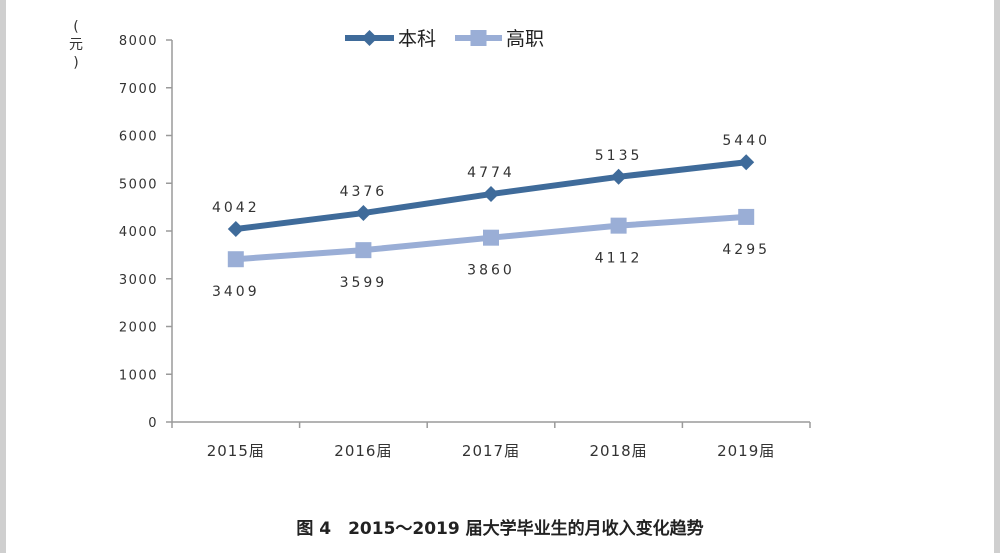 The height and width of the screenshot is (553, 1000). I want to click on data-label: 3860, so click(491, 271).